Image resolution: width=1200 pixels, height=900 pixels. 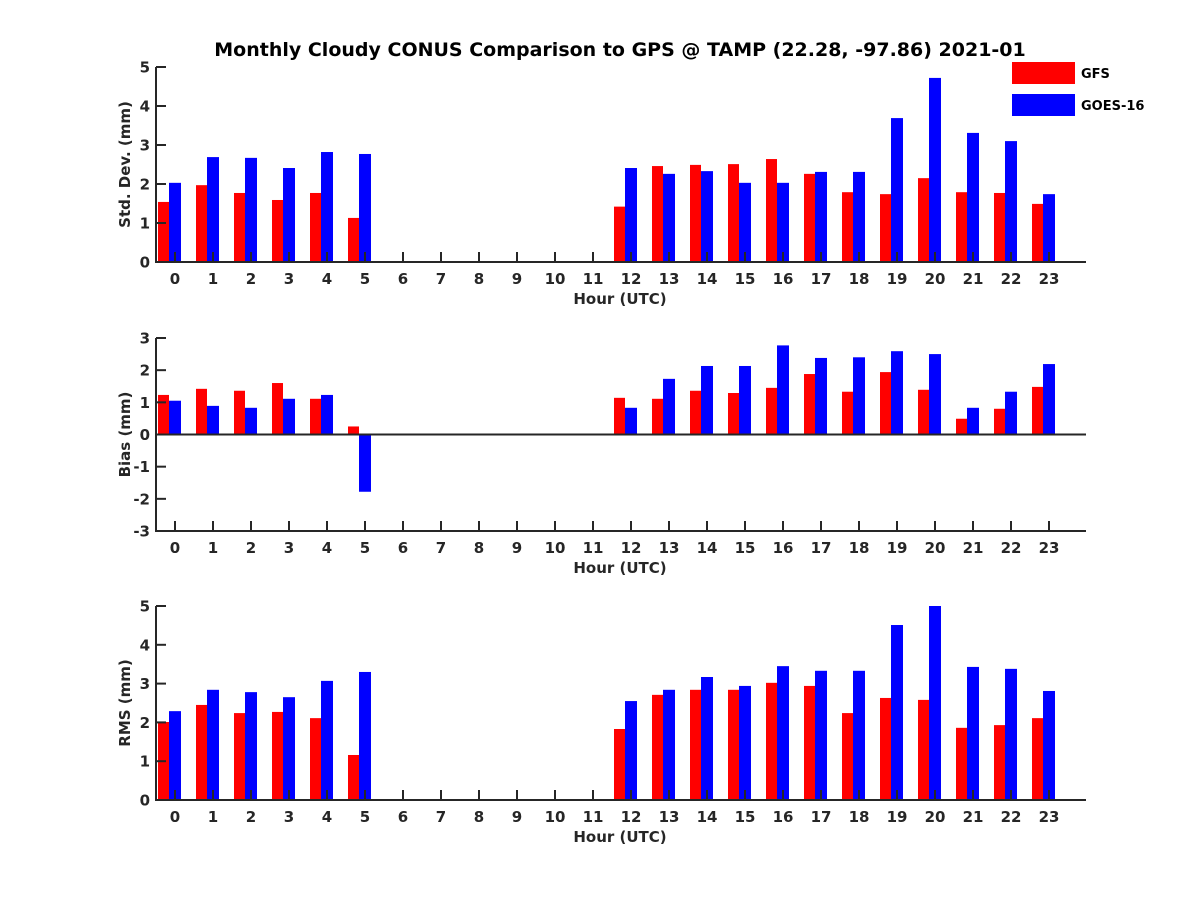 What do you see at coordinates (213, 209) in the screenshot?
I see `bar-std-goes16-h1` at bounding box center [213, 209].